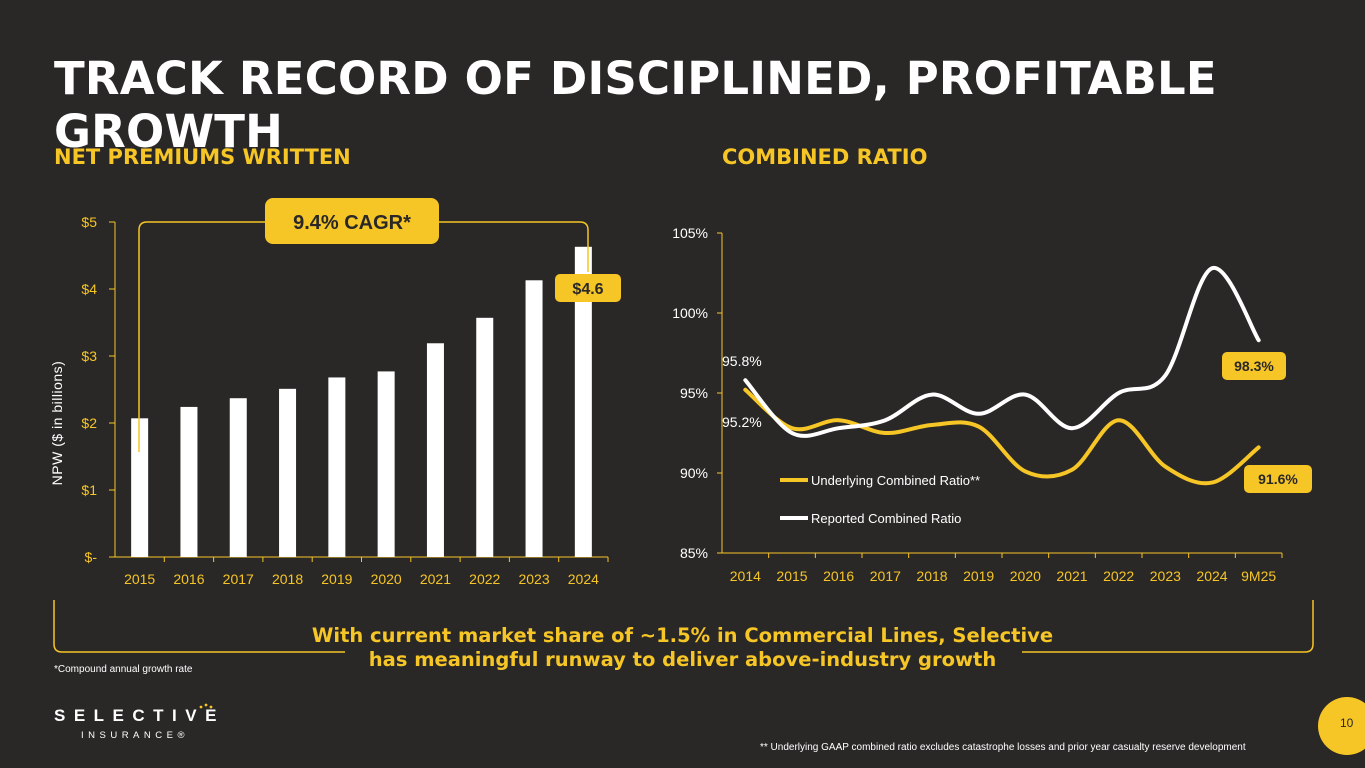  I want to click on npw-x-tick-label: 2021, so click(435, 579).